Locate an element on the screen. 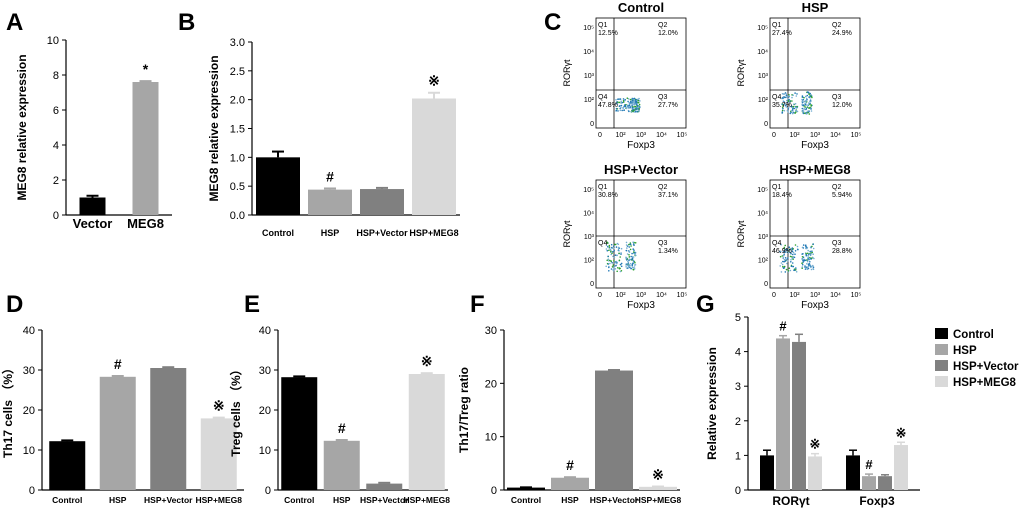  quadrant-percent: 37.1% is located at coordinates (668, 195).